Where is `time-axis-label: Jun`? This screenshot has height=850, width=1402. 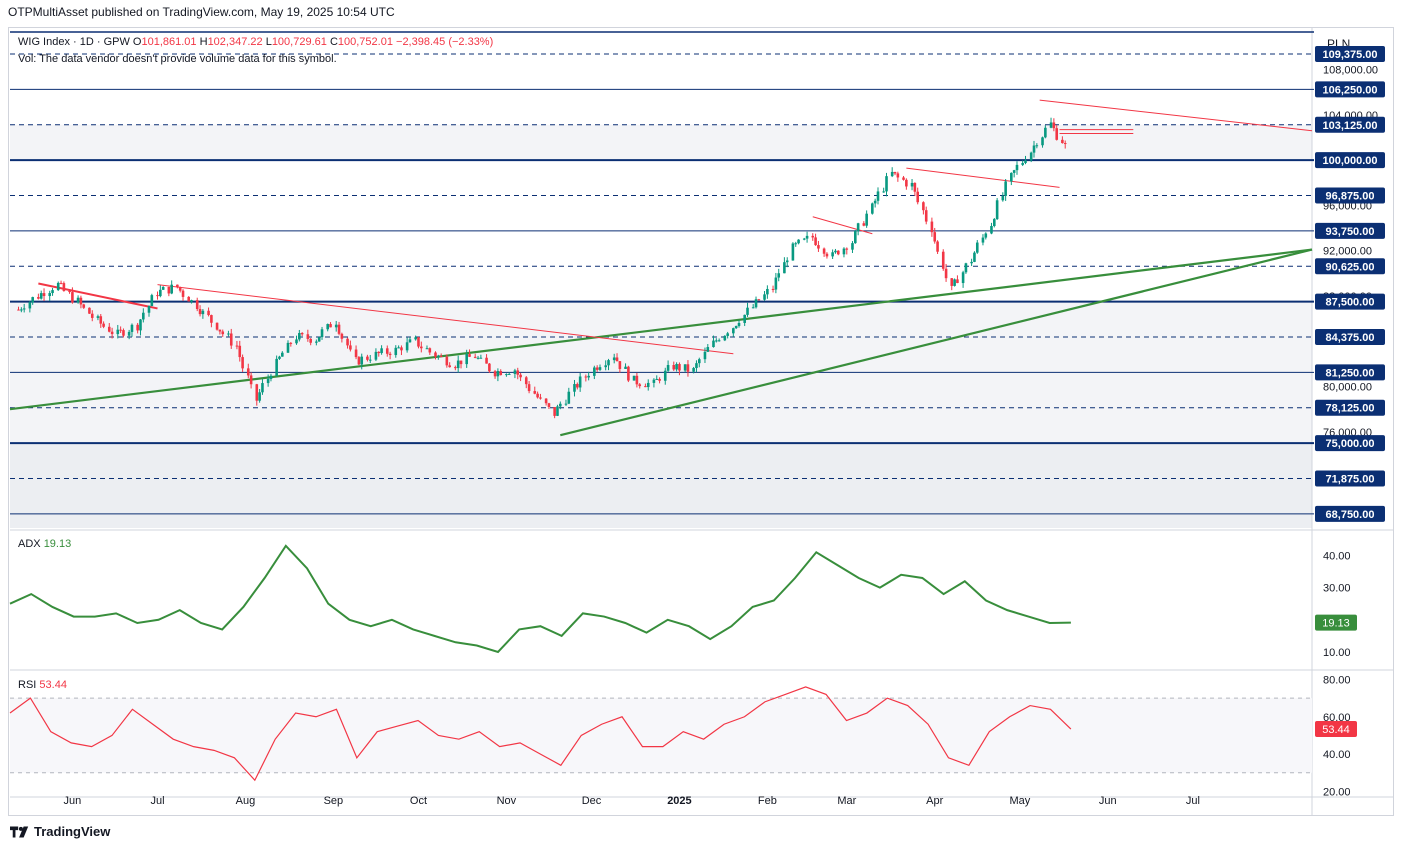
time-axis-label: Jun is located at coordinates (73, 801).